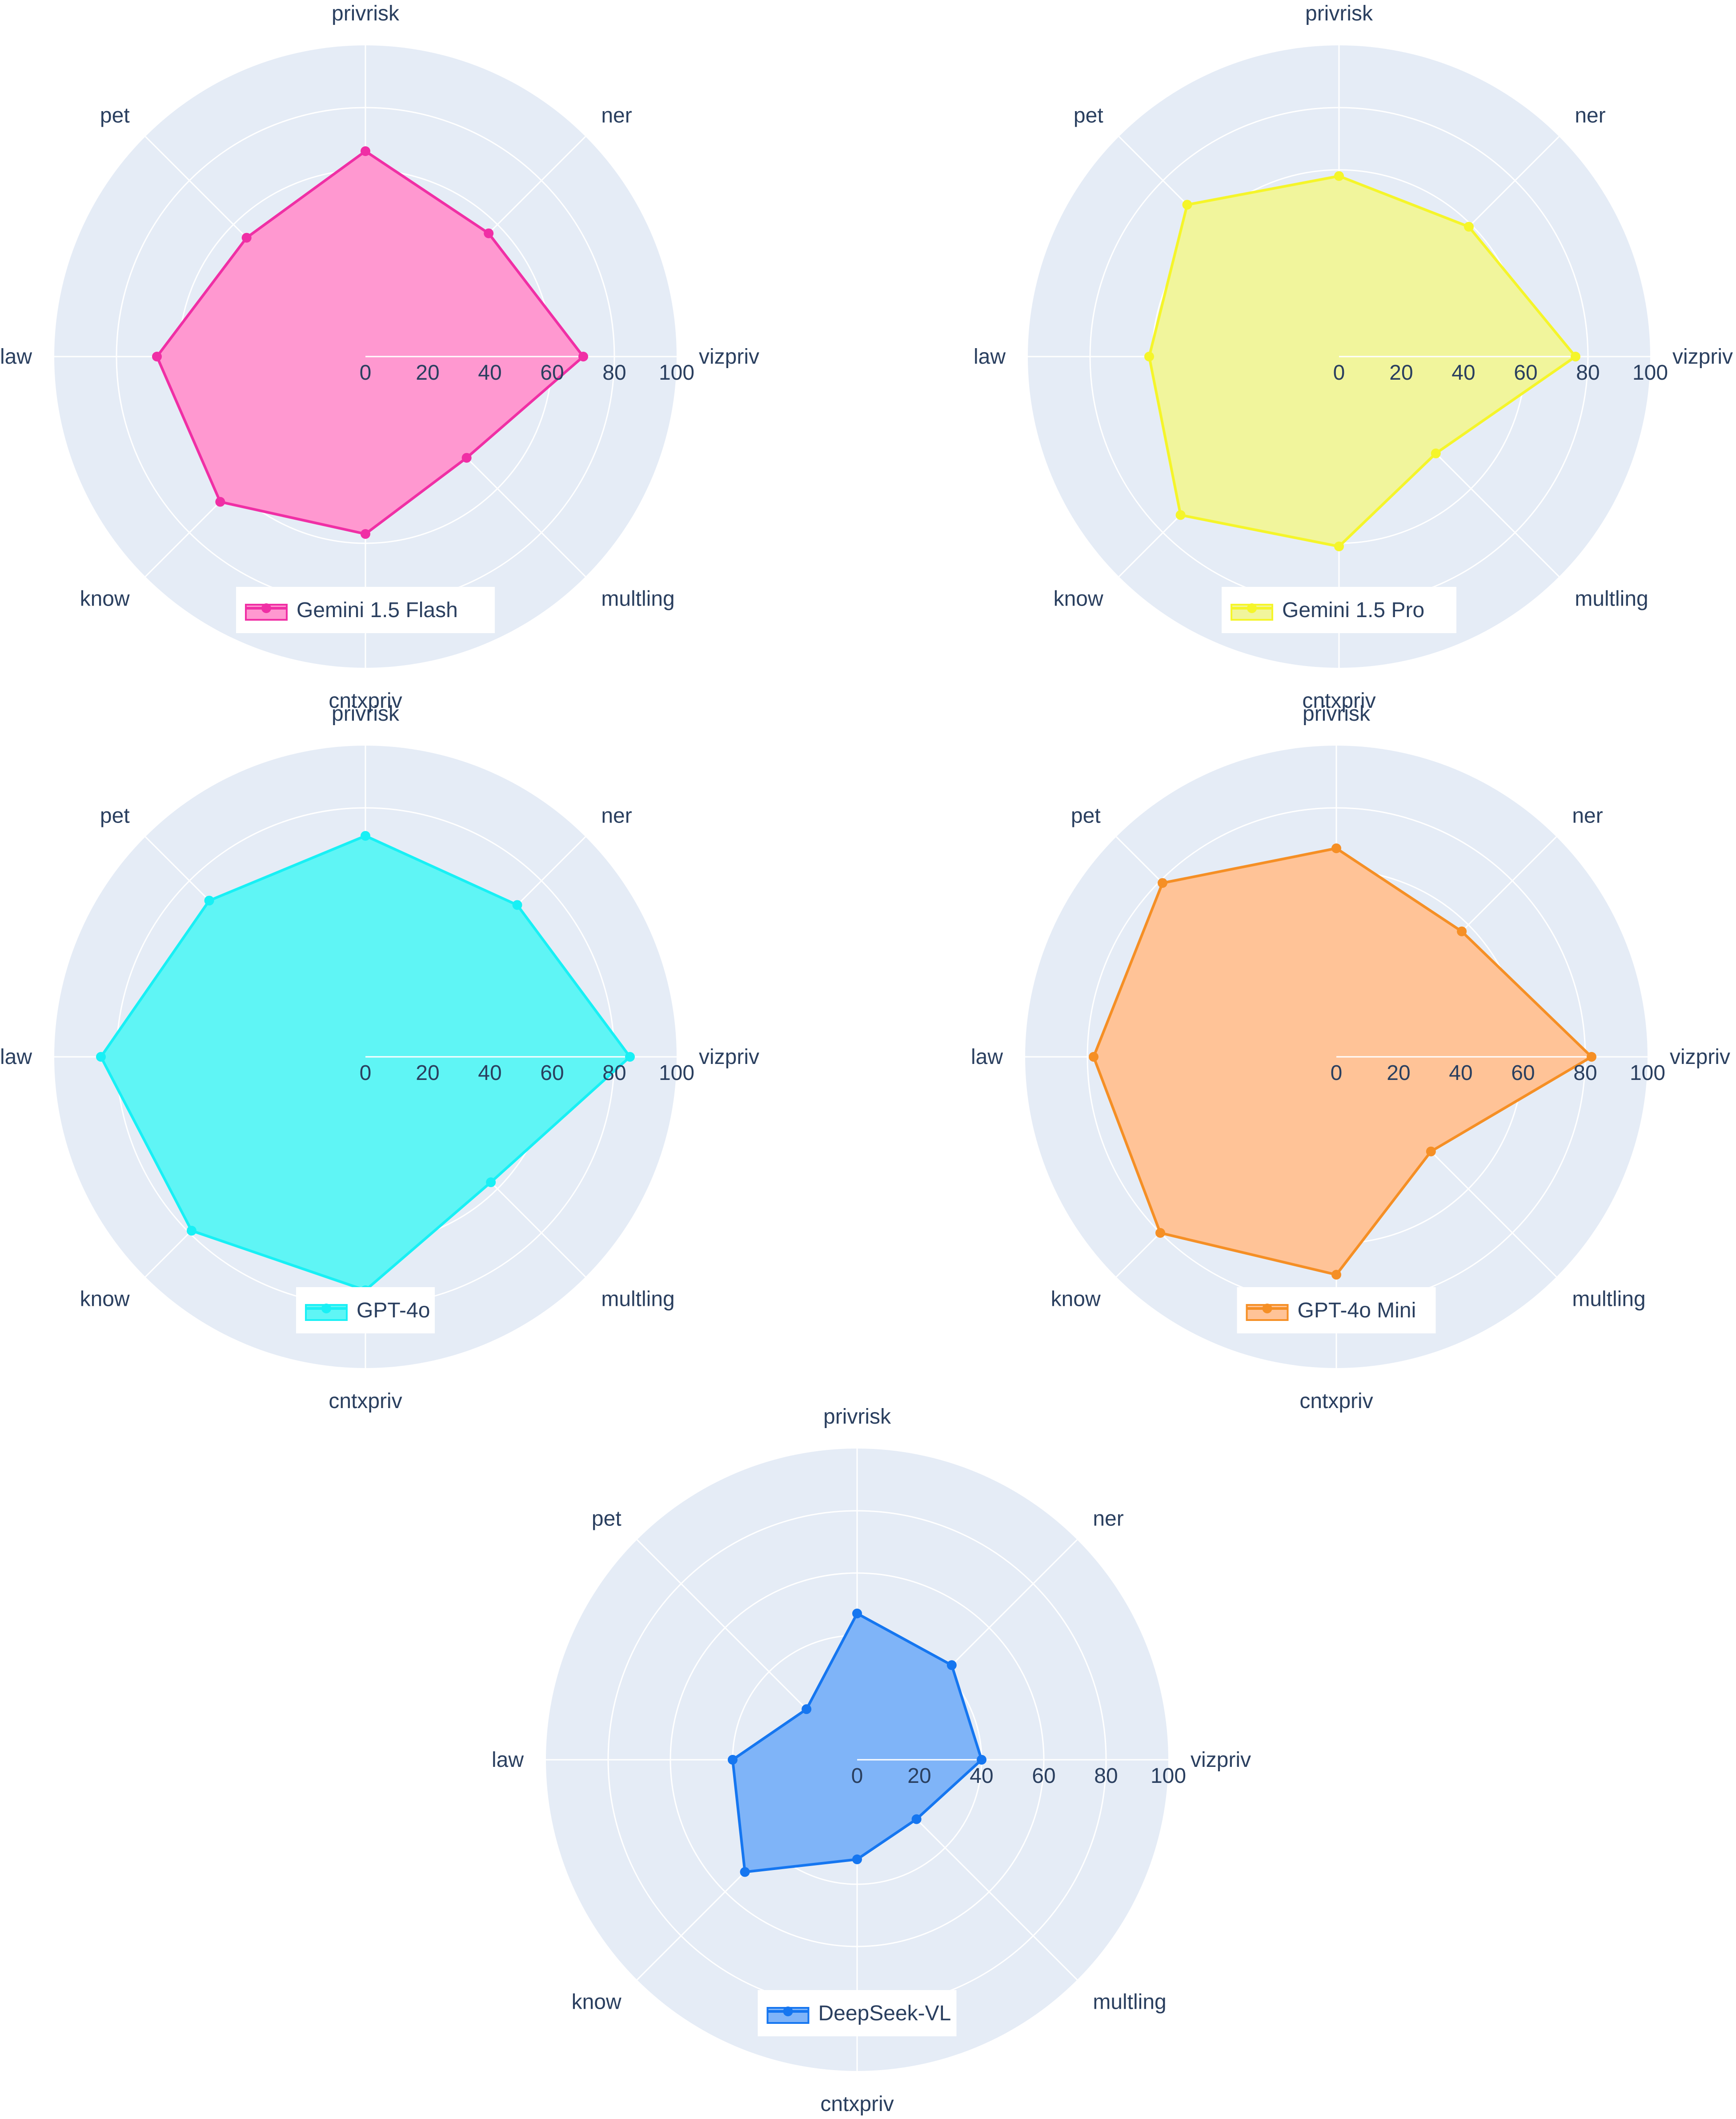 The width and height of the screenshot is (1736, 2119). Describe the element at coordinates (365, 1310) in the screenshot. I see `legend: GPT-4o` at that location.